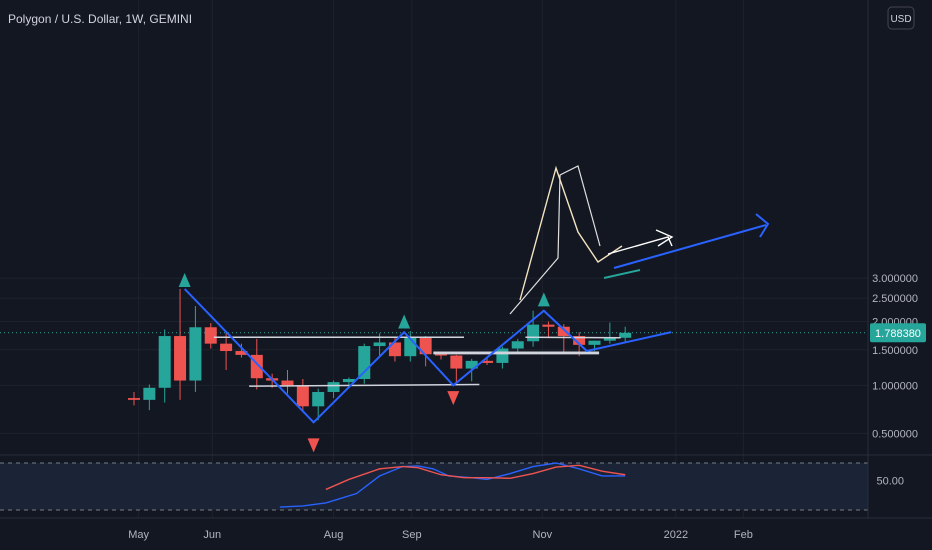 The height and width of the screenshot is (550, 932). I want to click on x-tick-label: Jun, so click(212, 535).